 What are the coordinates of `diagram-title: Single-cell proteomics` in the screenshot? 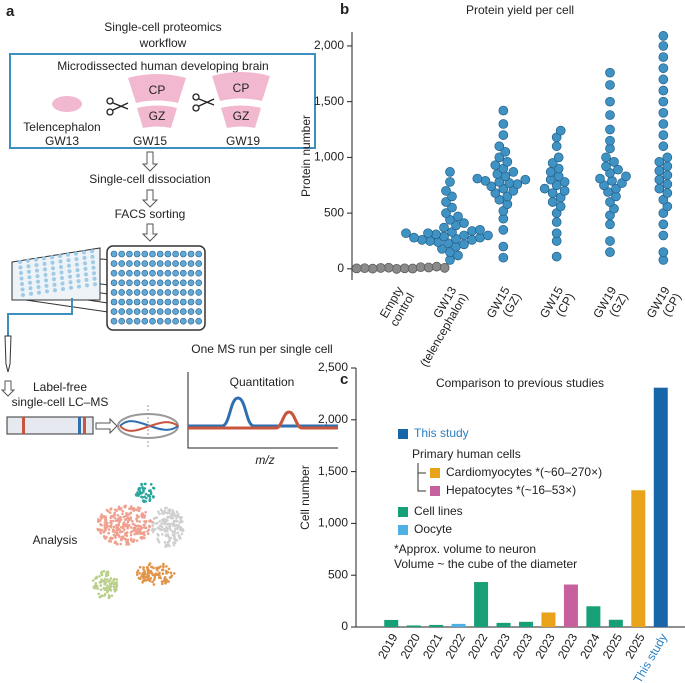 It's located at (162, 27).